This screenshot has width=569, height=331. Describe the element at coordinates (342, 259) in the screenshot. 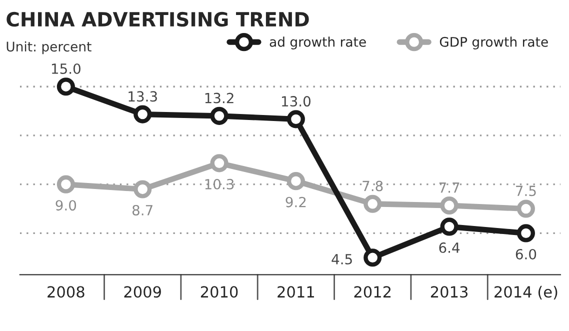

I see `data-label: 4.5` at that location.